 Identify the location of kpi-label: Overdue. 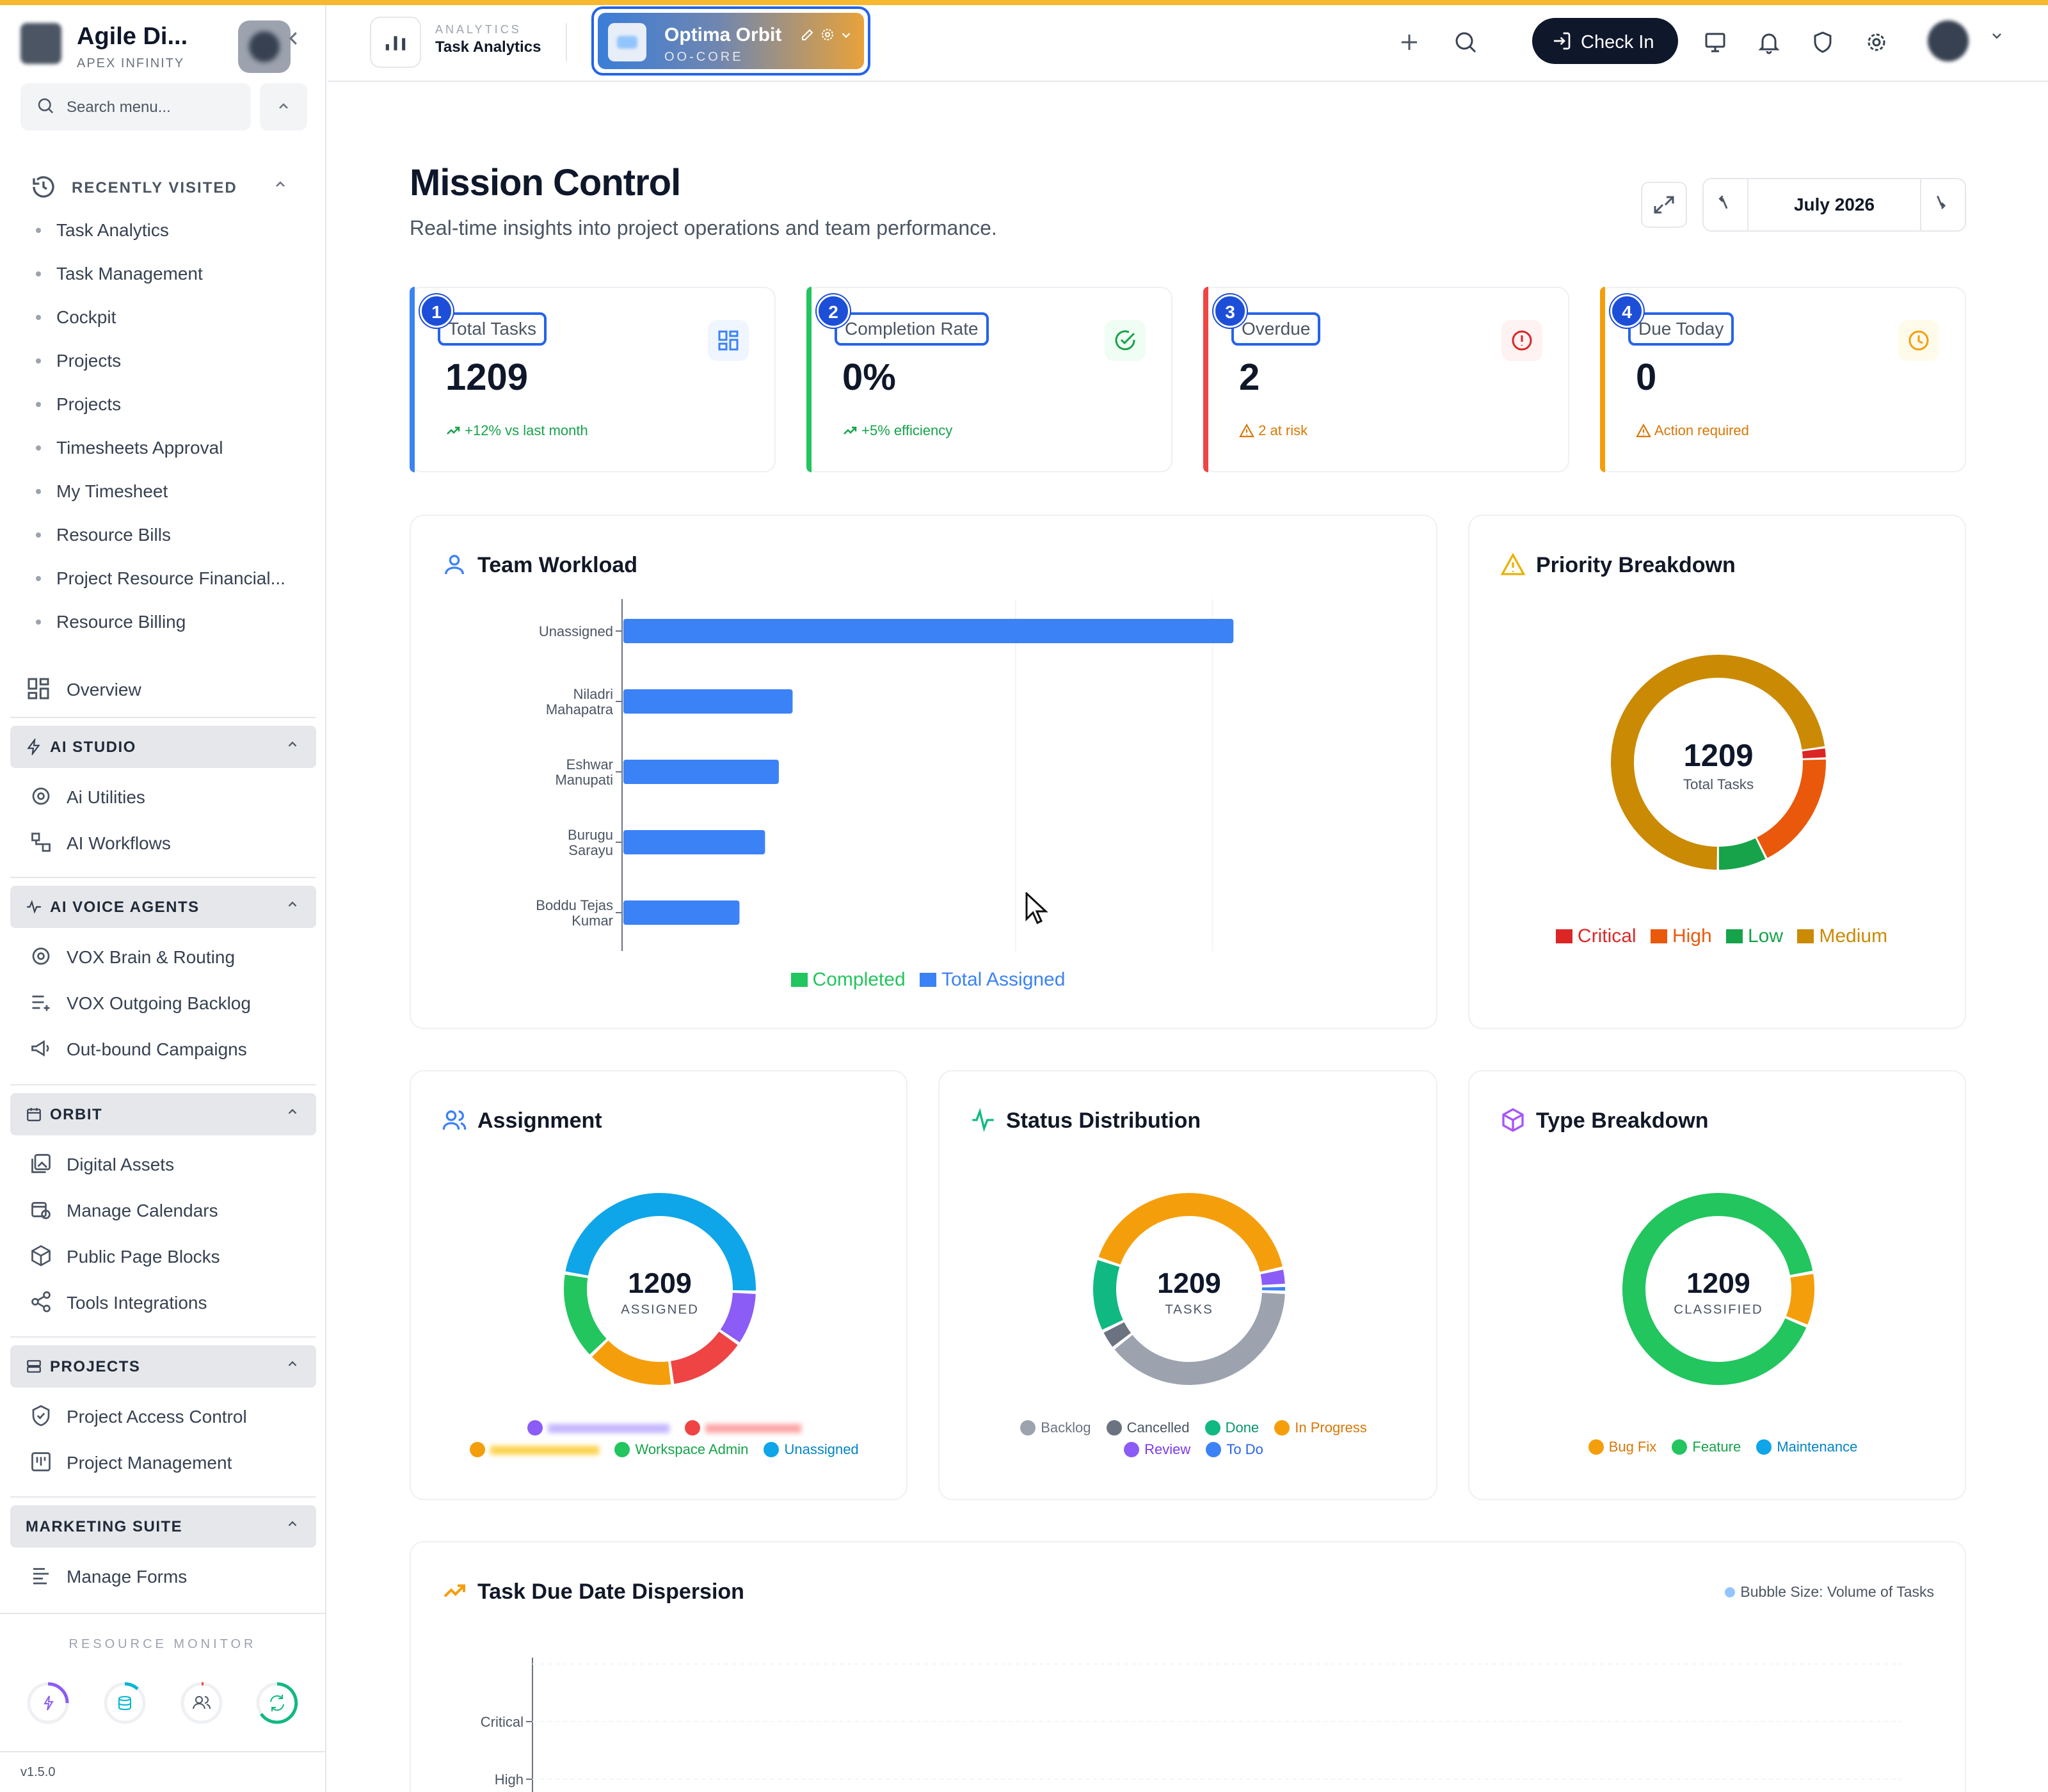
(1276, 329).